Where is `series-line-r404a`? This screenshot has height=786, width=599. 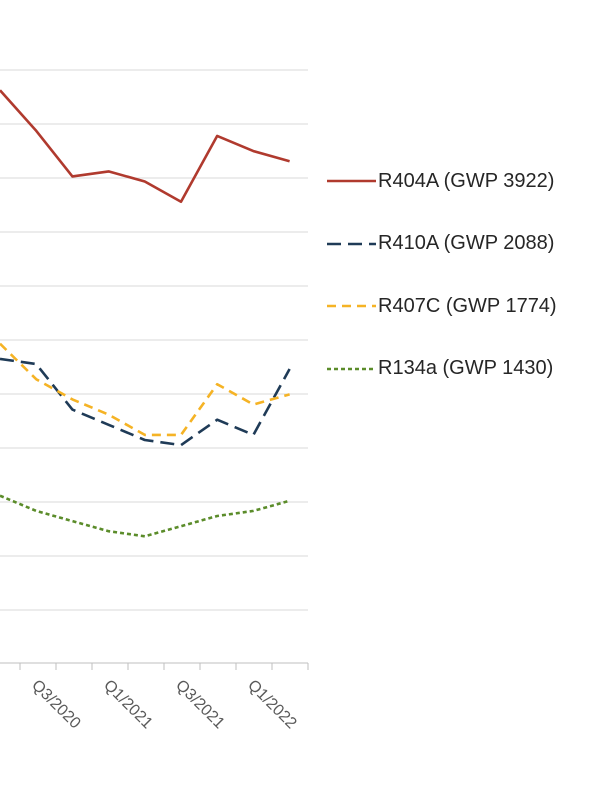 series-line-r404a is located at coordinates (145, 146).